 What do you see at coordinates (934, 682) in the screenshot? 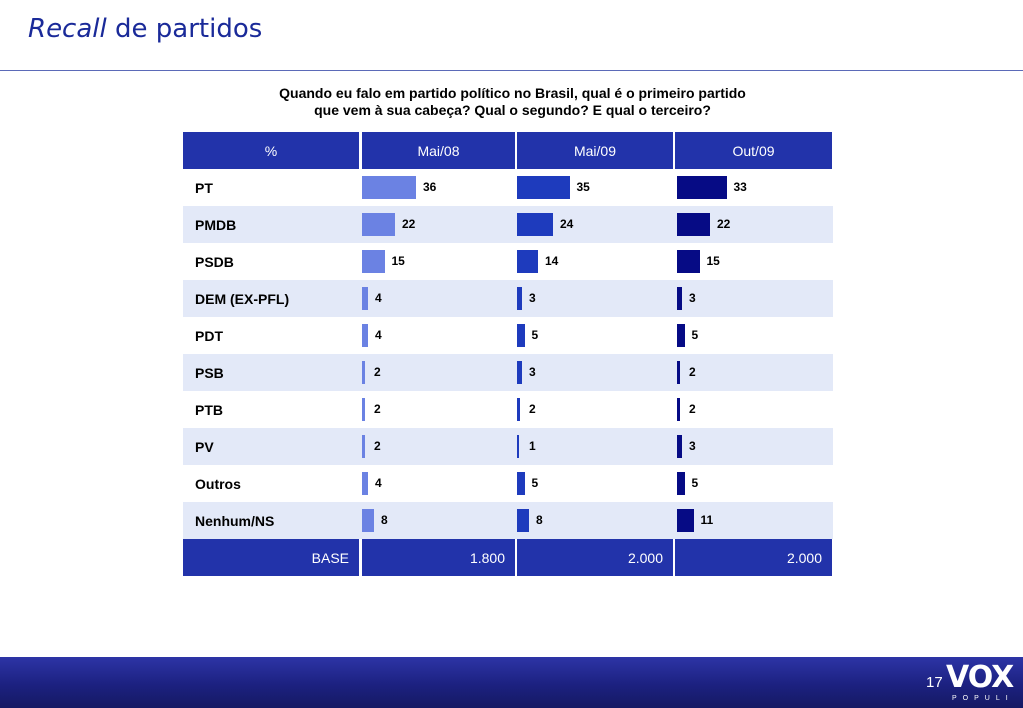
I see `page-number: 17` at bounding box center [934, 682].